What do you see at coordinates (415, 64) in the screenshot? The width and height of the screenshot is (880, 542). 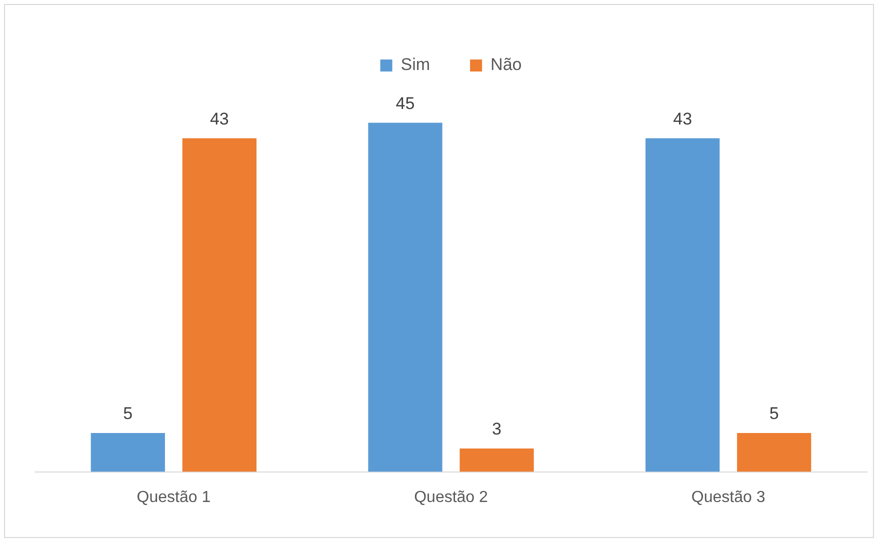 I see `legend-label: Sim` at bounding box center [415, 64].